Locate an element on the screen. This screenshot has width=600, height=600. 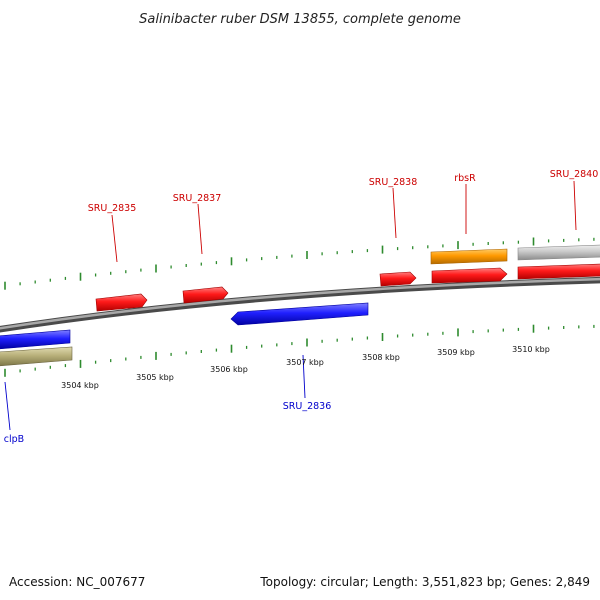
gene-sru-2835-arrow is located at coordinates (121, 302).